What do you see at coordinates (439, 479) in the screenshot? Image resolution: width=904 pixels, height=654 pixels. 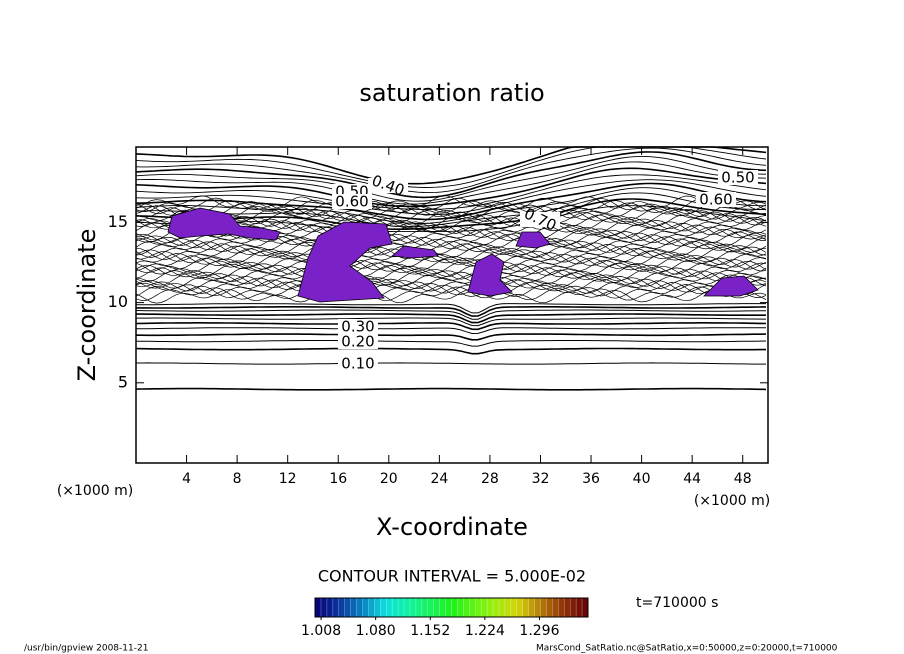 I see `x-tick-label: 24` at bounding box center [439, 479].